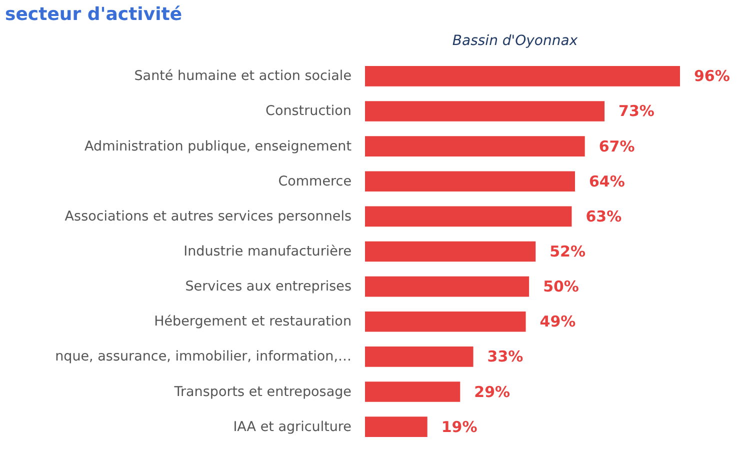 This screenshot has width=747, height=450. What do you see at coordinates (604, 216) in the screenshot?
I see `data-label: 63%` at bounding box center [604, 216].